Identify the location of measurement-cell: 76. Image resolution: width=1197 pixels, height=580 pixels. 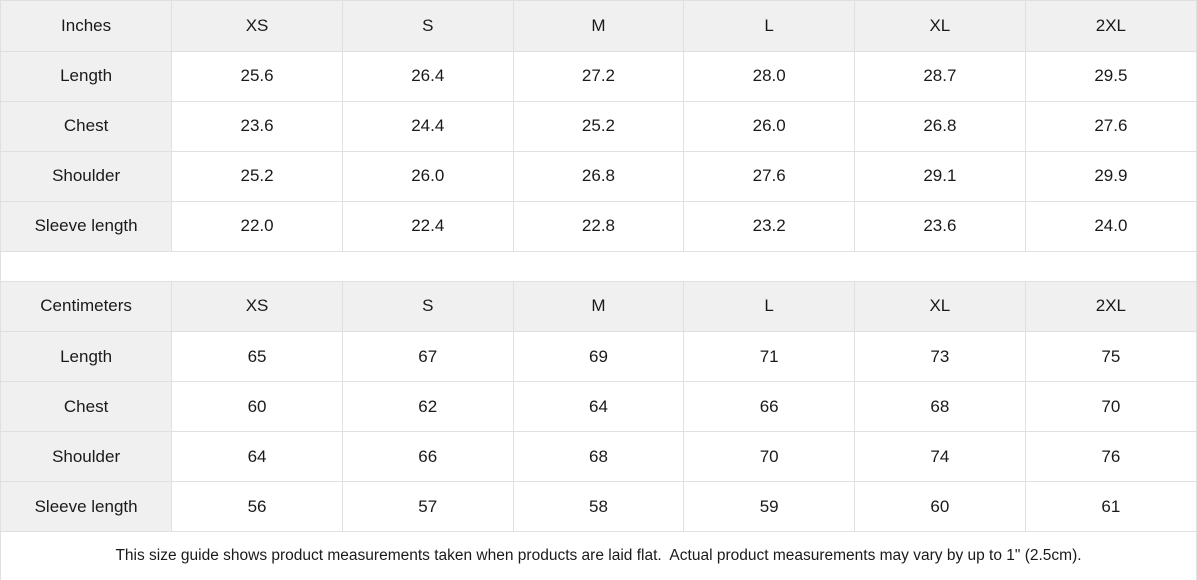
(1110, 456).